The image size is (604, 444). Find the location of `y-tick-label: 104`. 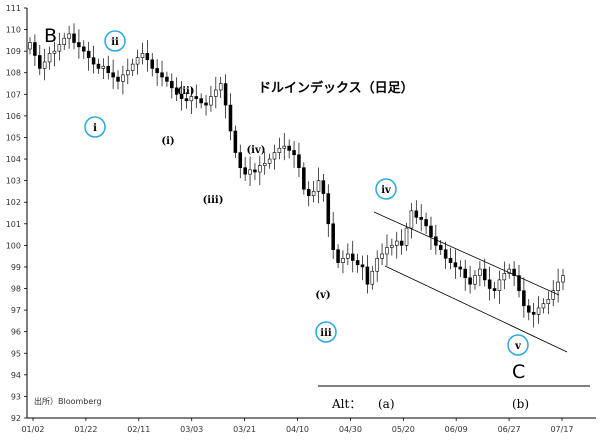

y-tick-label: 104 is located at coordinates (13, 159).